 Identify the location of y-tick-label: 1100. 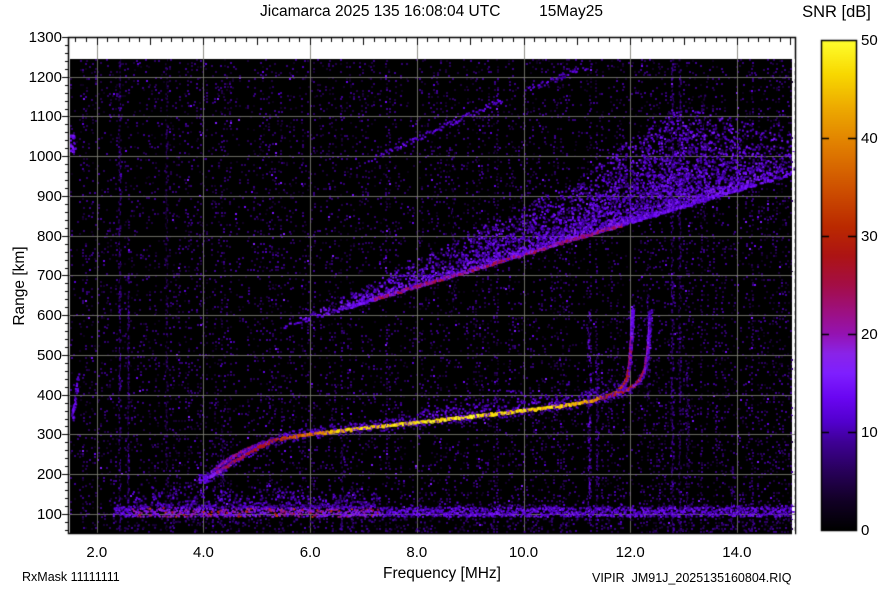
(45, 117).